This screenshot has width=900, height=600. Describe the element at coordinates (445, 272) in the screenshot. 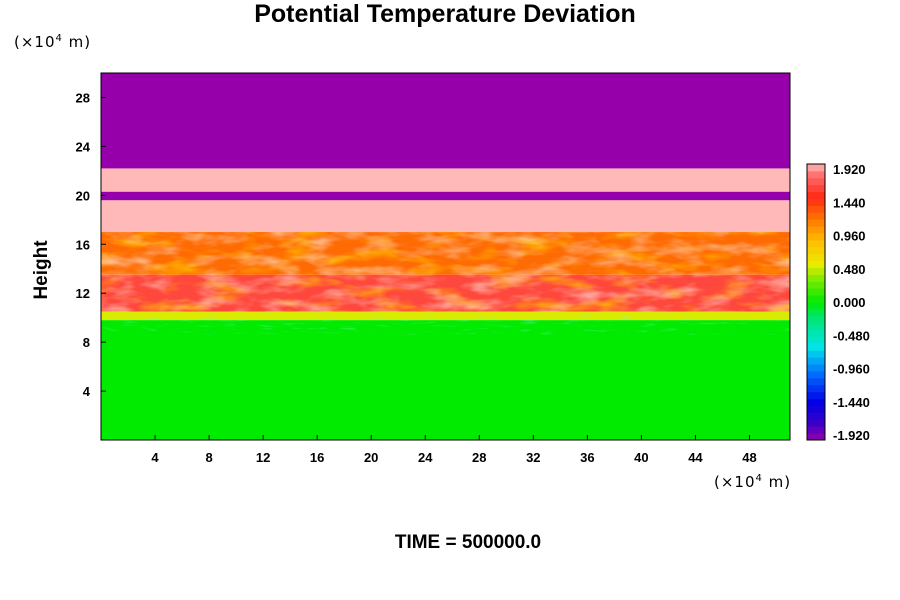

I see `turbulence-pink` at that location.